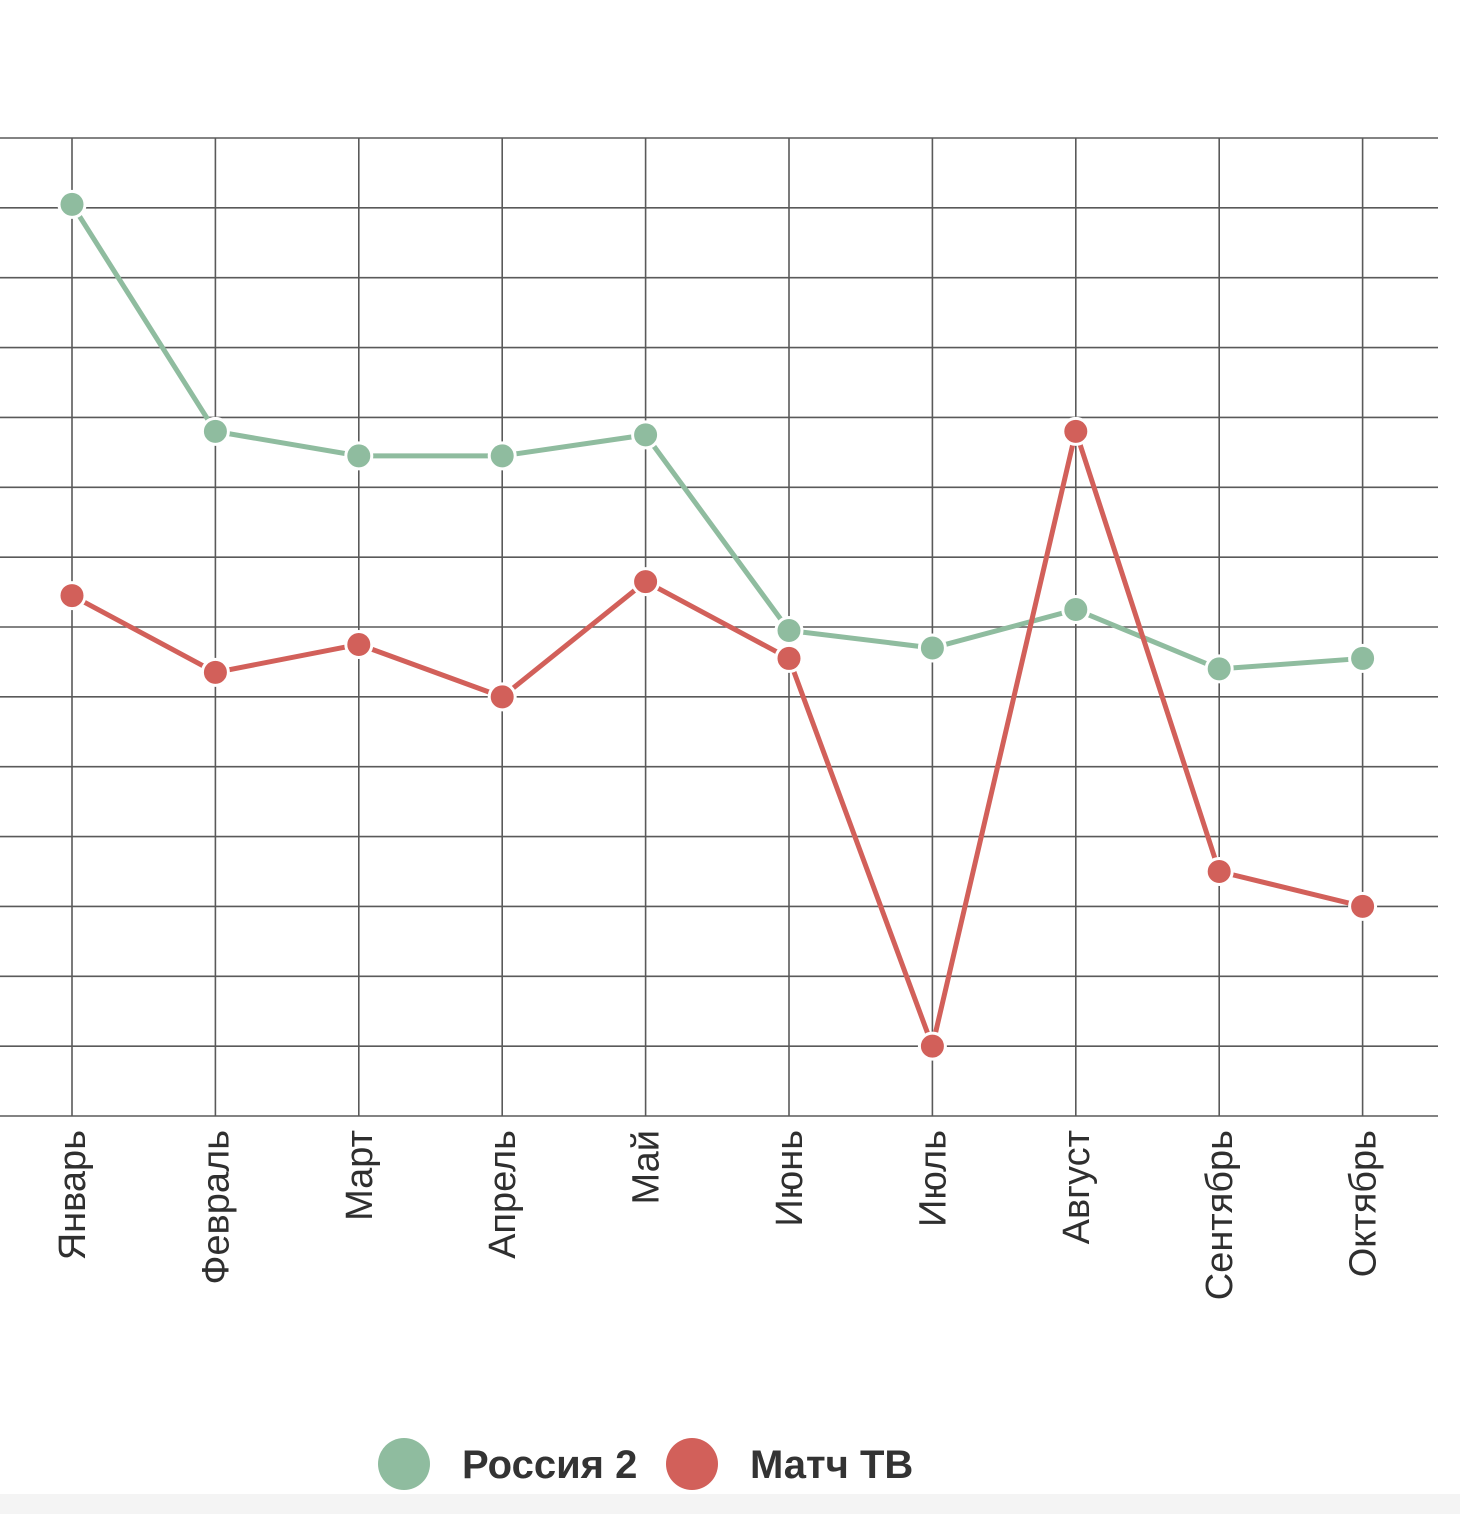 This screenshot has height=1514, width=1460. I want to click on legend-label: Россия 2, so click(549, 1465).